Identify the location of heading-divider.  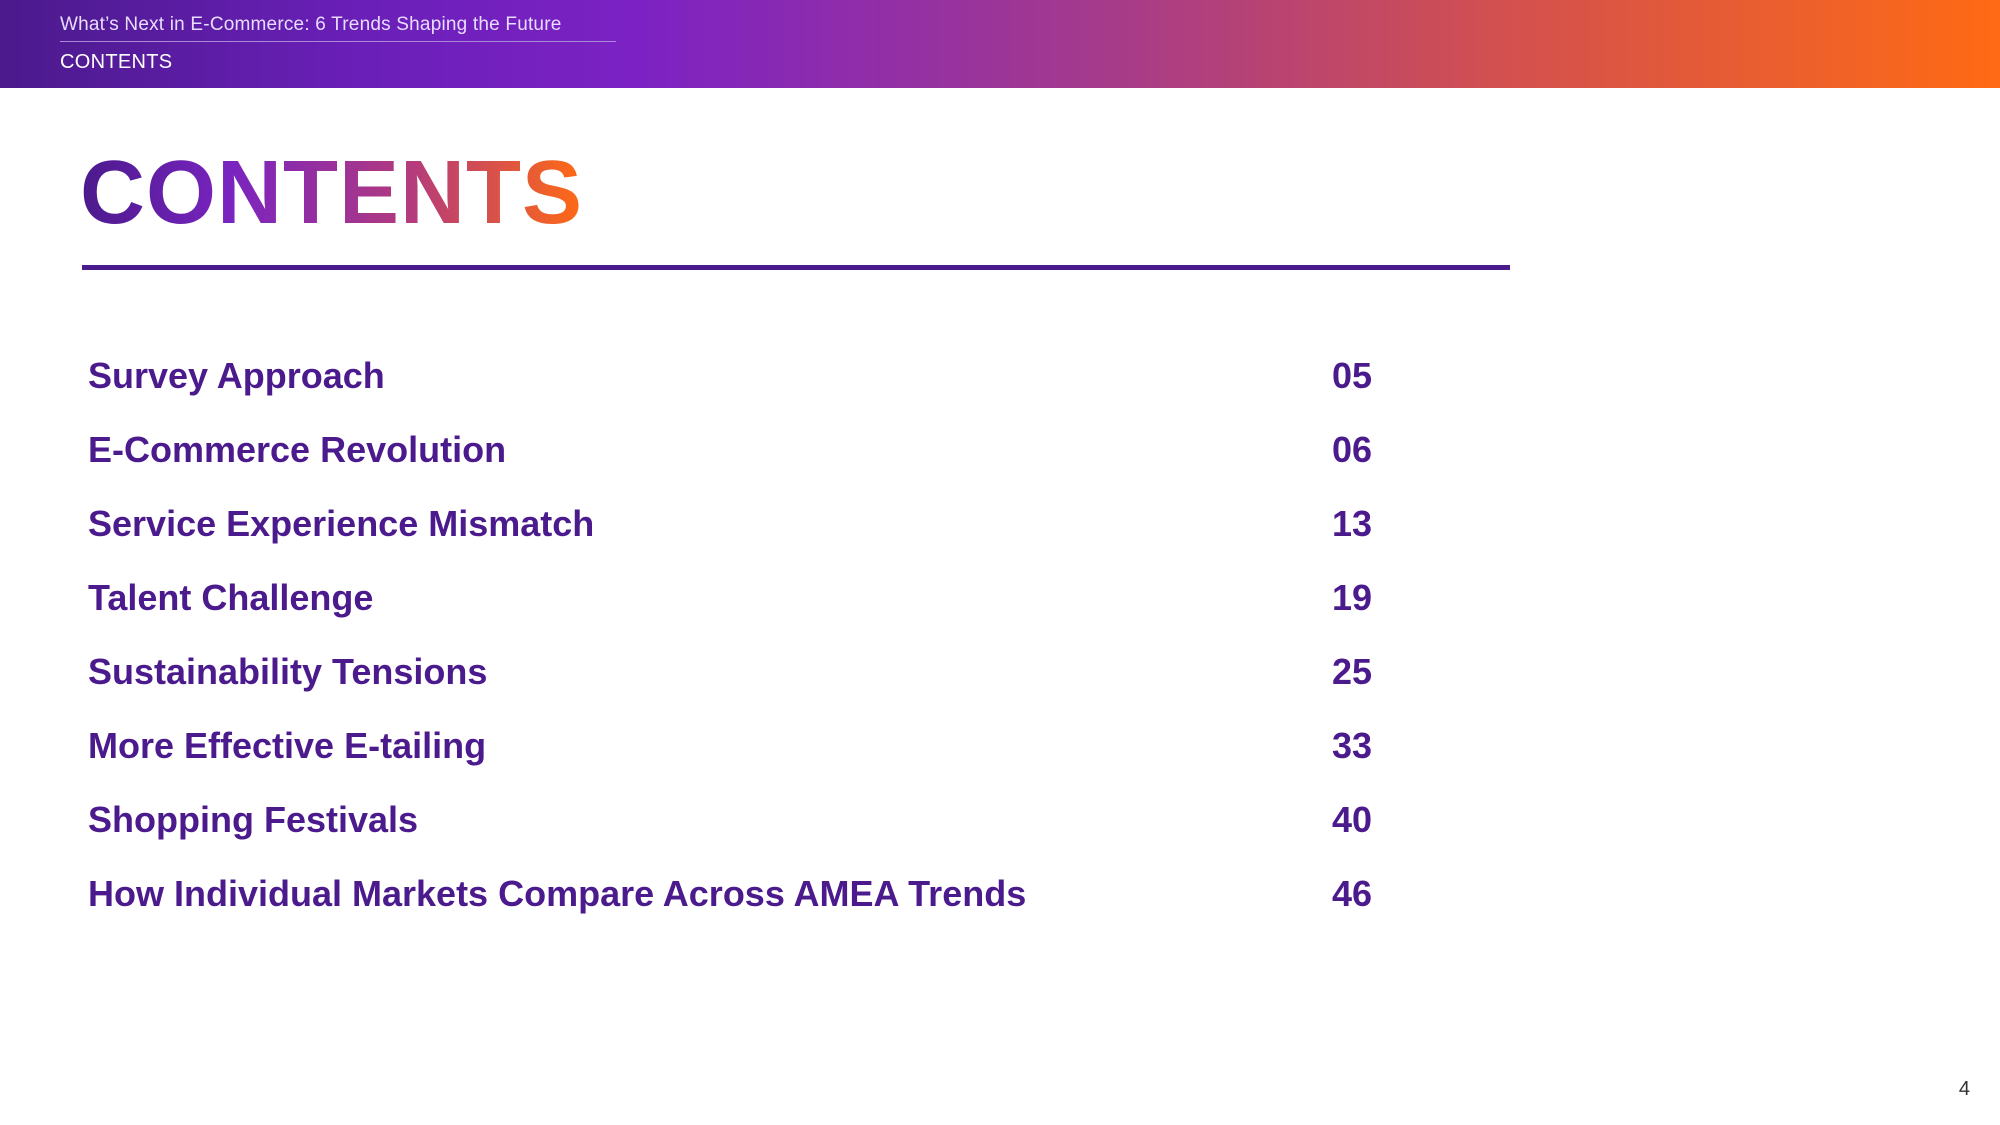
(796, 267).